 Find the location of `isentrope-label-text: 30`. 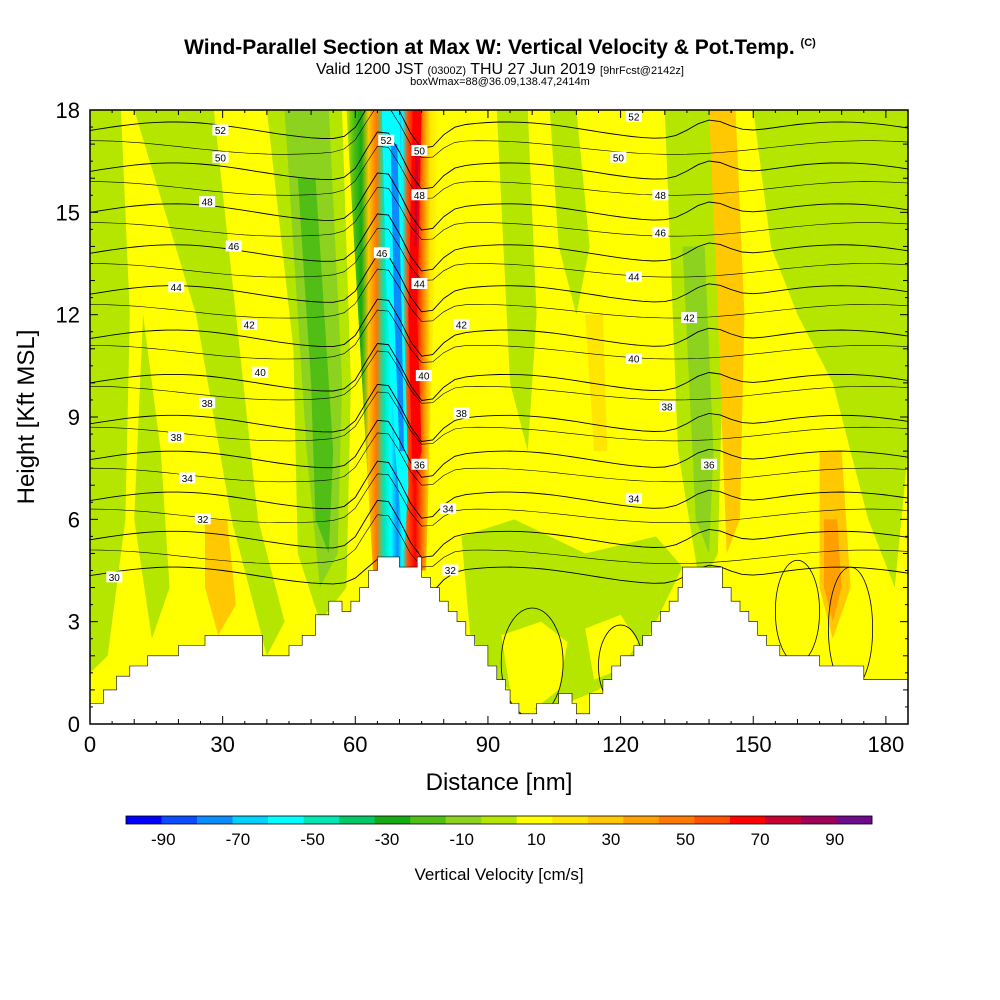

isentrope-label-text: 30 is located at coordinates (115, 578).